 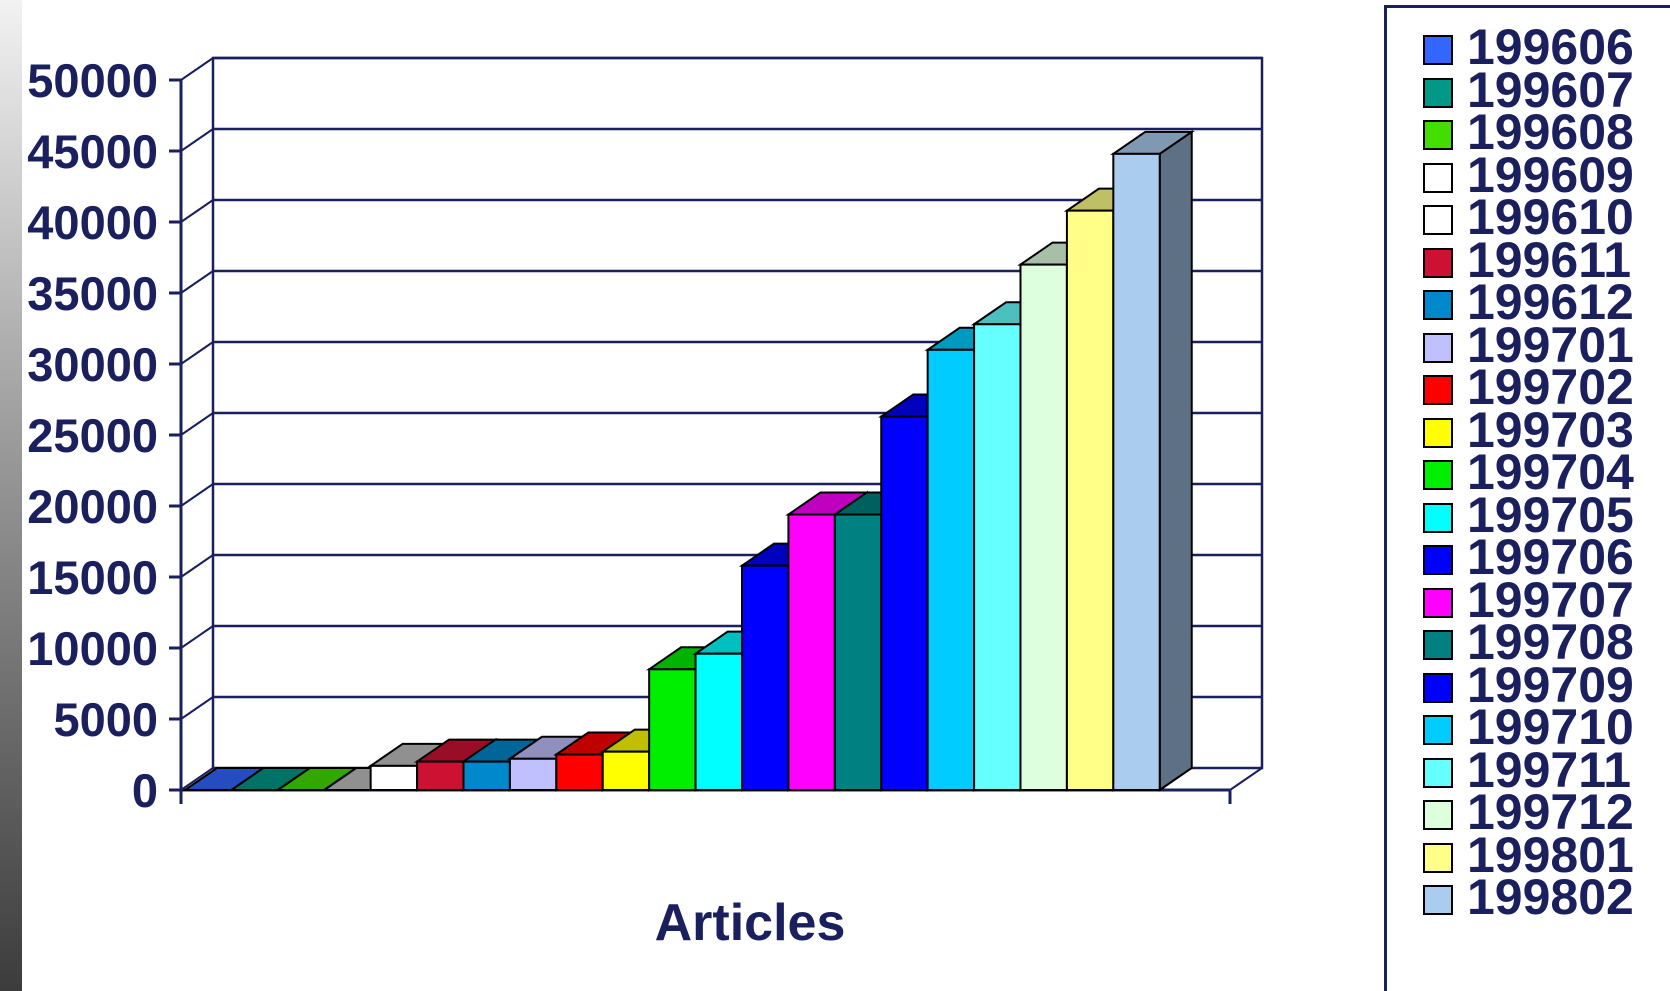 I want to click on y-tick-label: 5000, so click(x=105, y=719).